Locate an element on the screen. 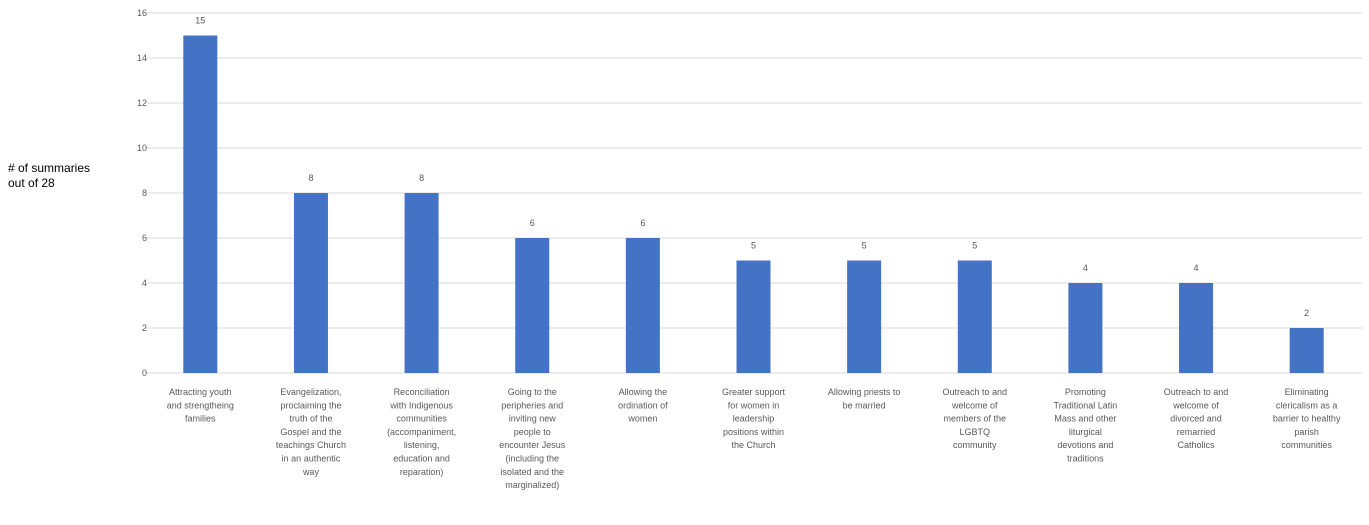 This screenshot has width=1369, height=525. category-label-line: (accompaniment, is located at coordinates (421, 432).